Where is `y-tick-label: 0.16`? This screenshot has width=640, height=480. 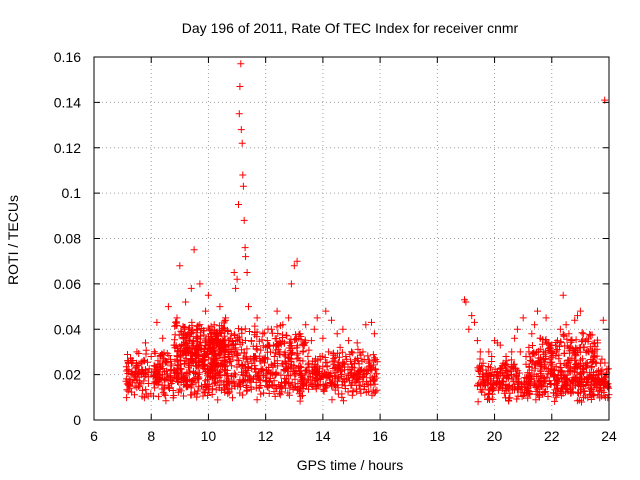
y-tick-label: 0.16 is located at coordinates (67, 57).